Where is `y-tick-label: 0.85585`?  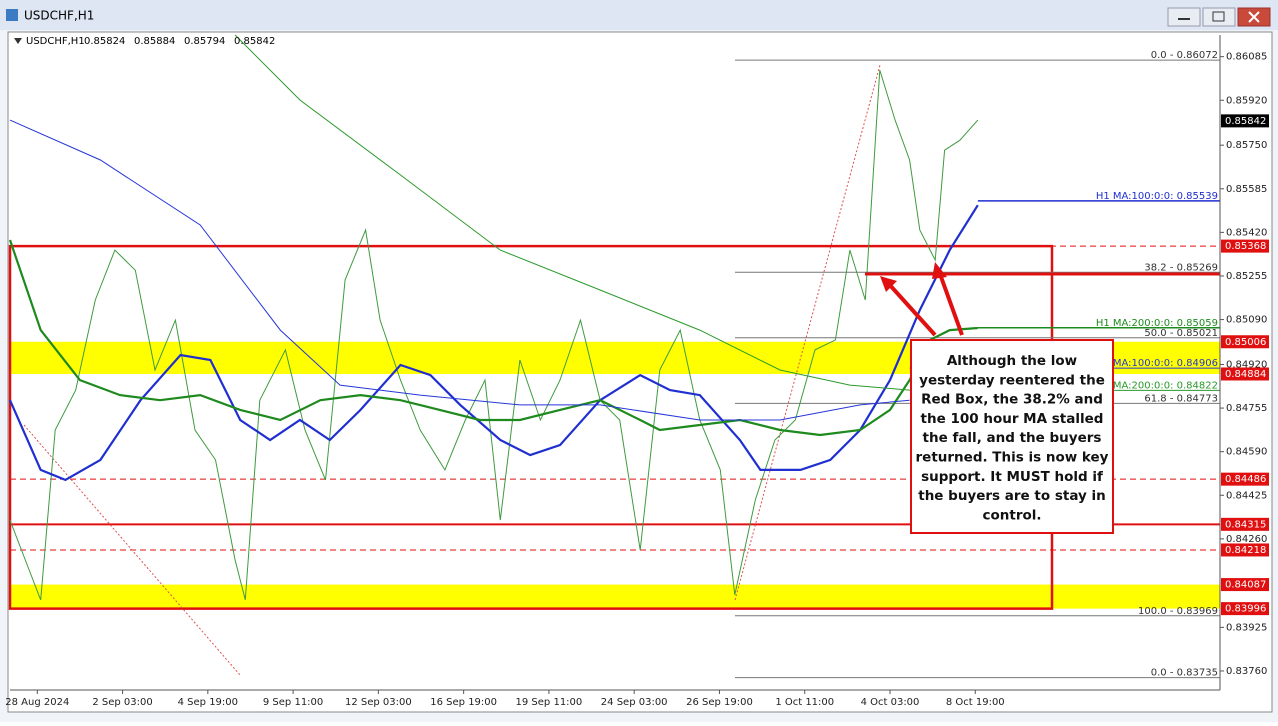 y-tick-label: 0.85585 is located at coordinates (1246, 189).